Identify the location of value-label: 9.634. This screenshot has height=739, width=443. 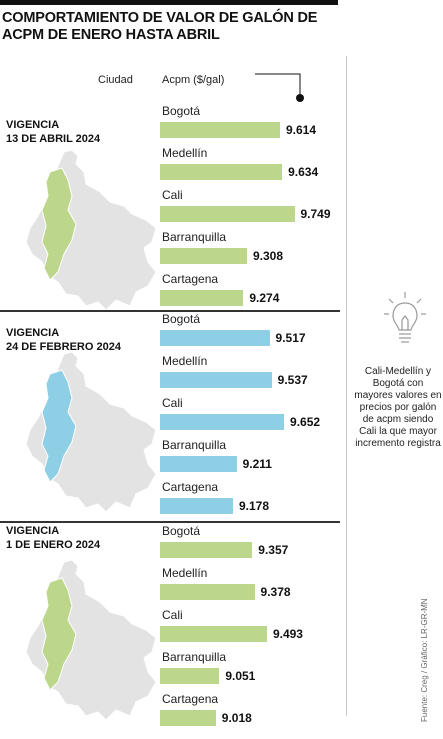
(303, 172).